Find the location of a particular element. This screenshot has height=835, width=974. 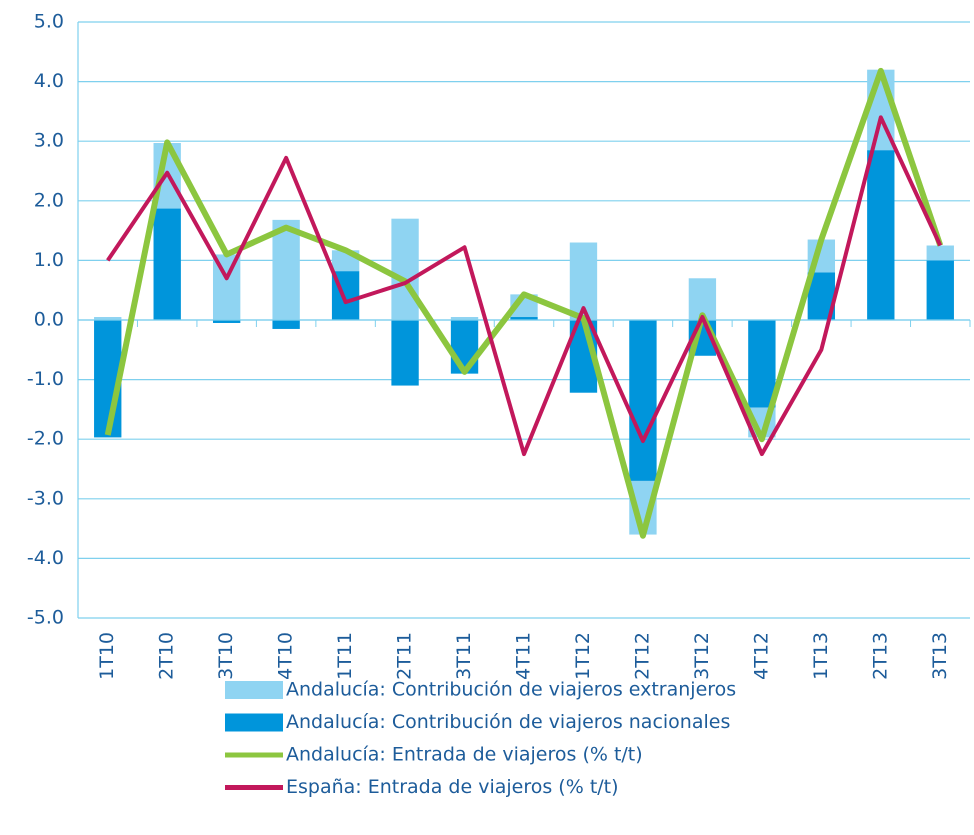

x-tick-label: 2T10 is located at coordinates (167, 656).